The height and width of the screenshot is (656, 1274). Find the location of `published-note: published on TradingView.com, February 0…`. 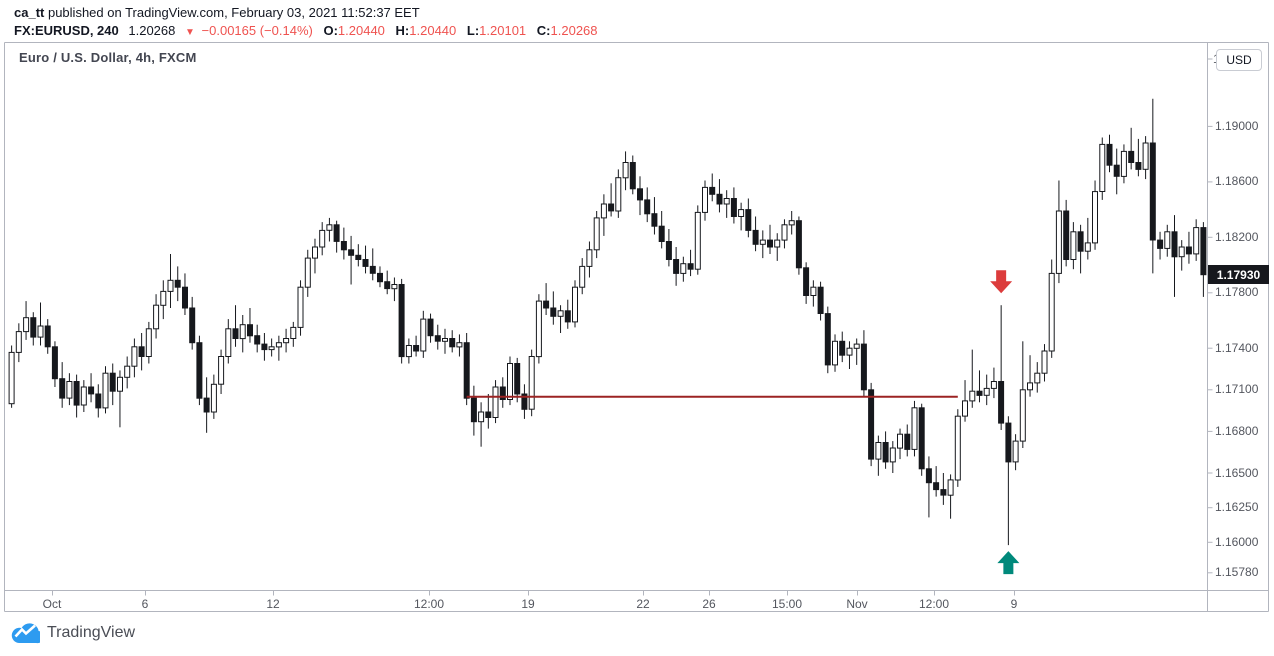

published-note: published on TradingView.com, February 0… is located at coordinates (232, 12).